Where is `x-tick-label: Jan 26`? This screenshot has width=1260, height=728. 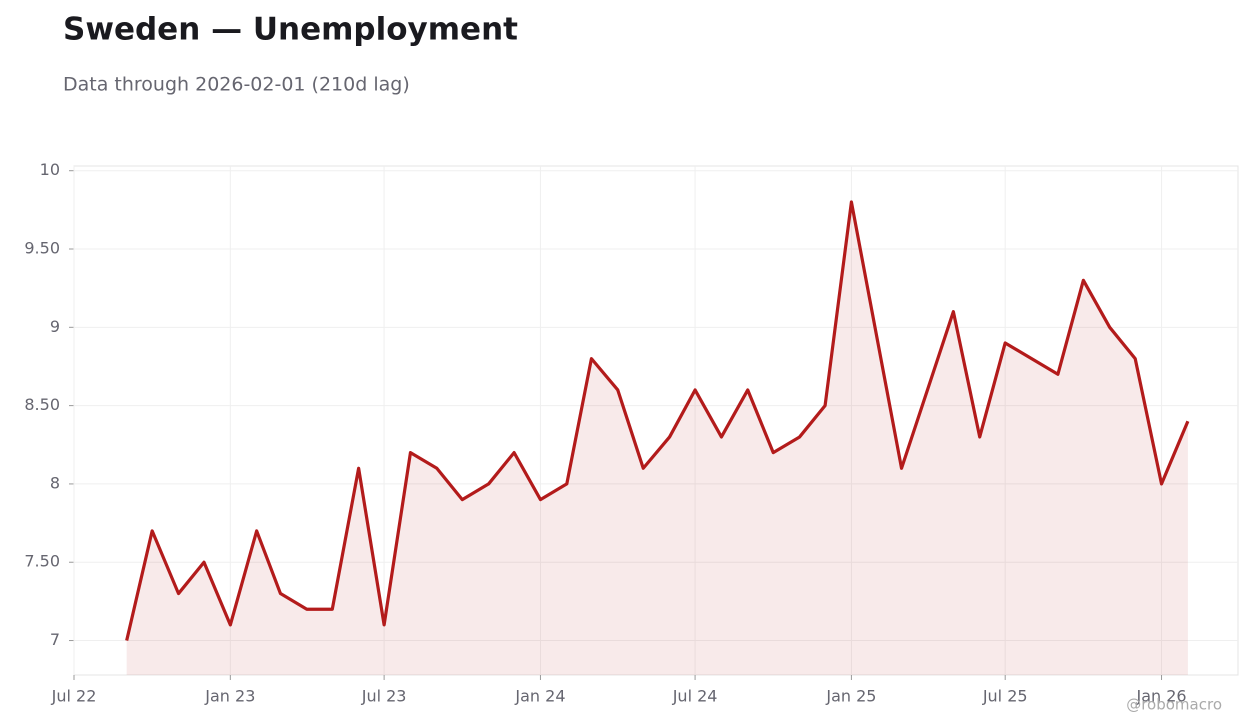 x-tick-label: Jan 26 is located at coordinates (1160, 696).